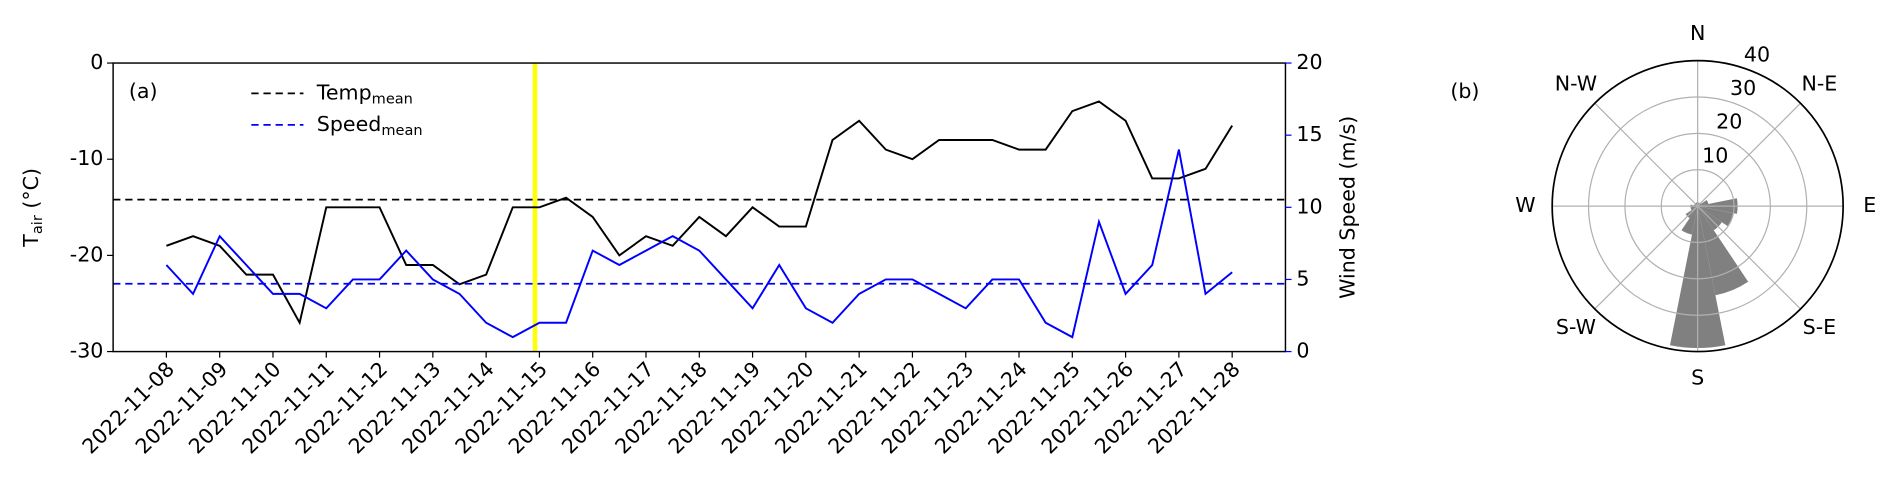 The width and height of the screenshot is (1892, 491). What do you see at coordinates (87, 254) in the screenshot?
I see `y-tick-label: -20` at bounding box center [87, 254].